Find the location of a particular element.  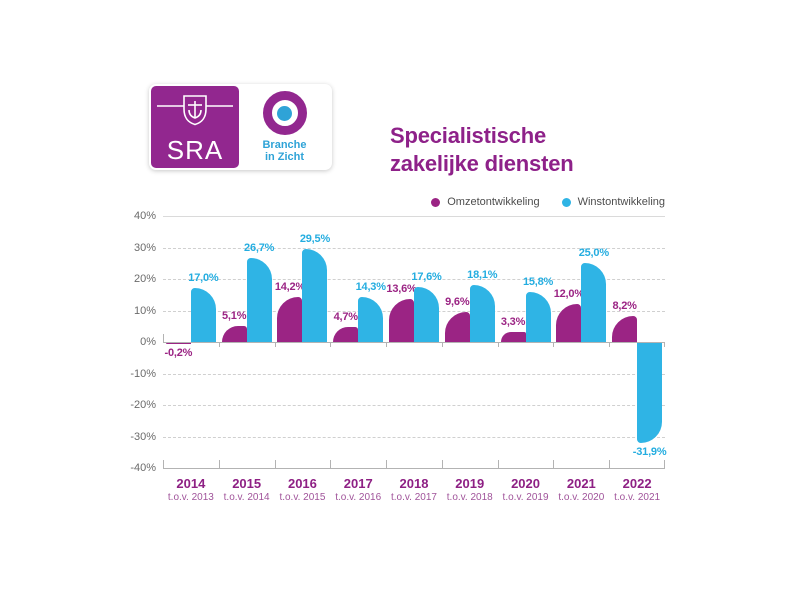

bar-omzetontwikkeling-2021 is located at coordinates (569, 323).